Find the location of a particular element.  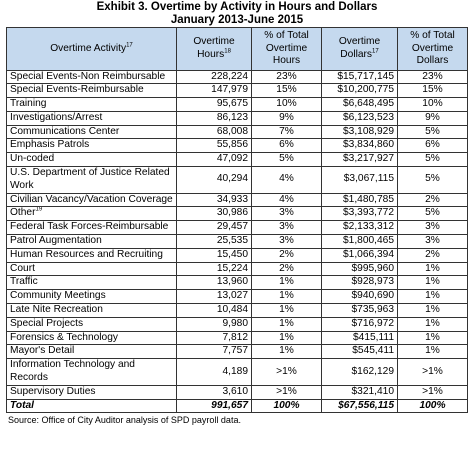

header-pct-hours: % of Total Overtime Hours is located at coordinates (286, 49).